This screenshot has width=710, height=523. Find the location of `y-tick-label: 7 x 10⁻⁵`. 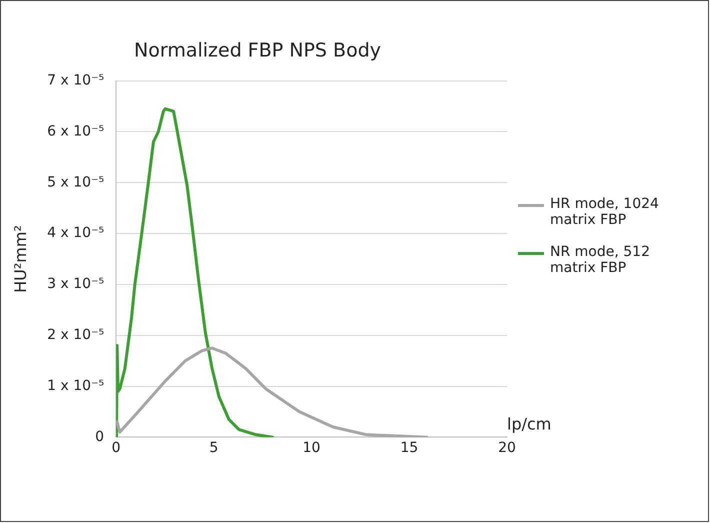

y-tick-label: 7 x 10⁻⁵ is located at coordinates (75, 80).